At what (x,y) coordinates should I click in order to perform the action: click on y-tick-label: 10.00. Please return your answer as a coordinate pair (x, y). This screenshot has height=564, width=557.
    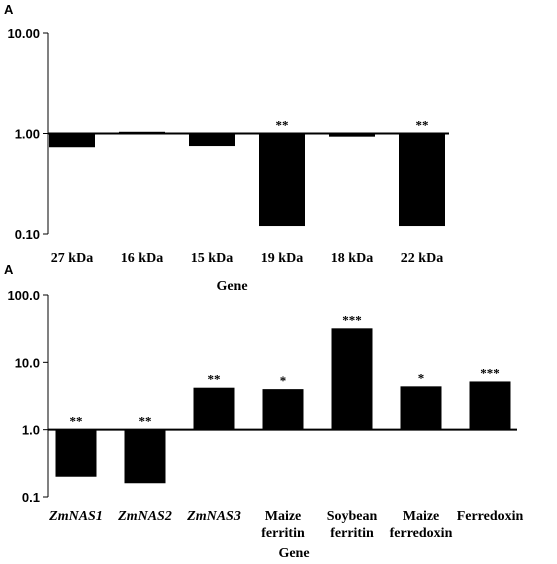
    Looking at the image, I should click on (23, 33).